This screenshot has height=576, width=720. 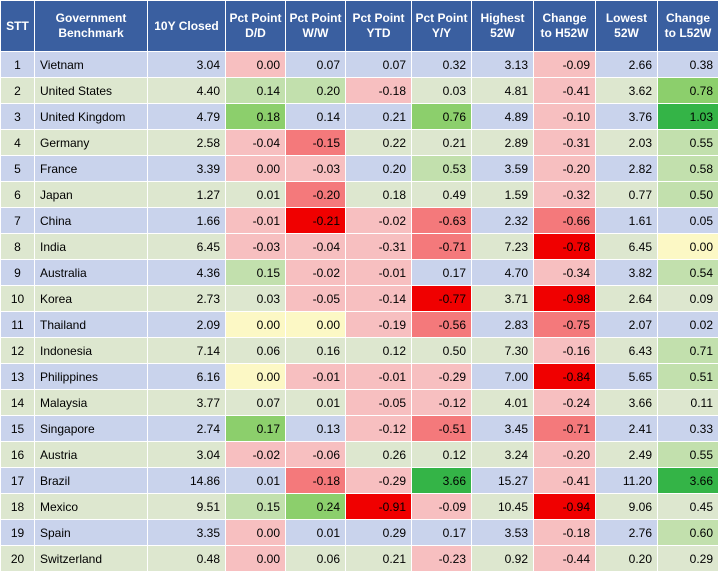 I want to click on cell-pct-ytd: -0.01, so click(x=378, y=272).